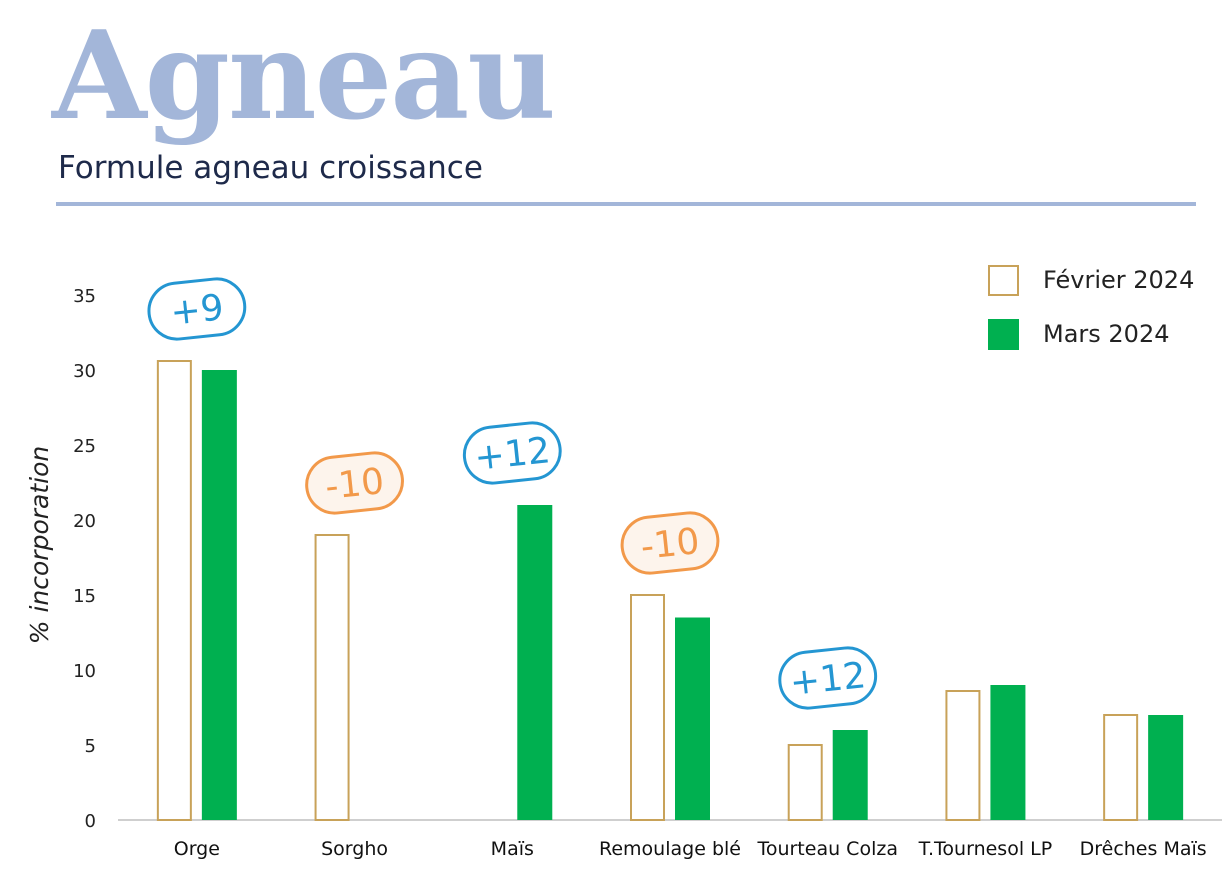  What do you see at coordinates (1003, 280) in the screenshot?
I see `legend-swatch-fevrier` at bounding box center [1003, 280].